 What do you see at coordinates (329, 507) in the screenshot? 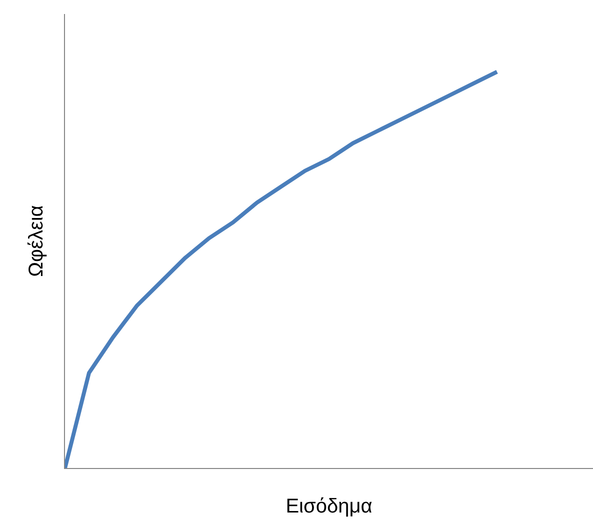
I see `x-axis-title: Εισόδημα` at bounding box center [329, 507].